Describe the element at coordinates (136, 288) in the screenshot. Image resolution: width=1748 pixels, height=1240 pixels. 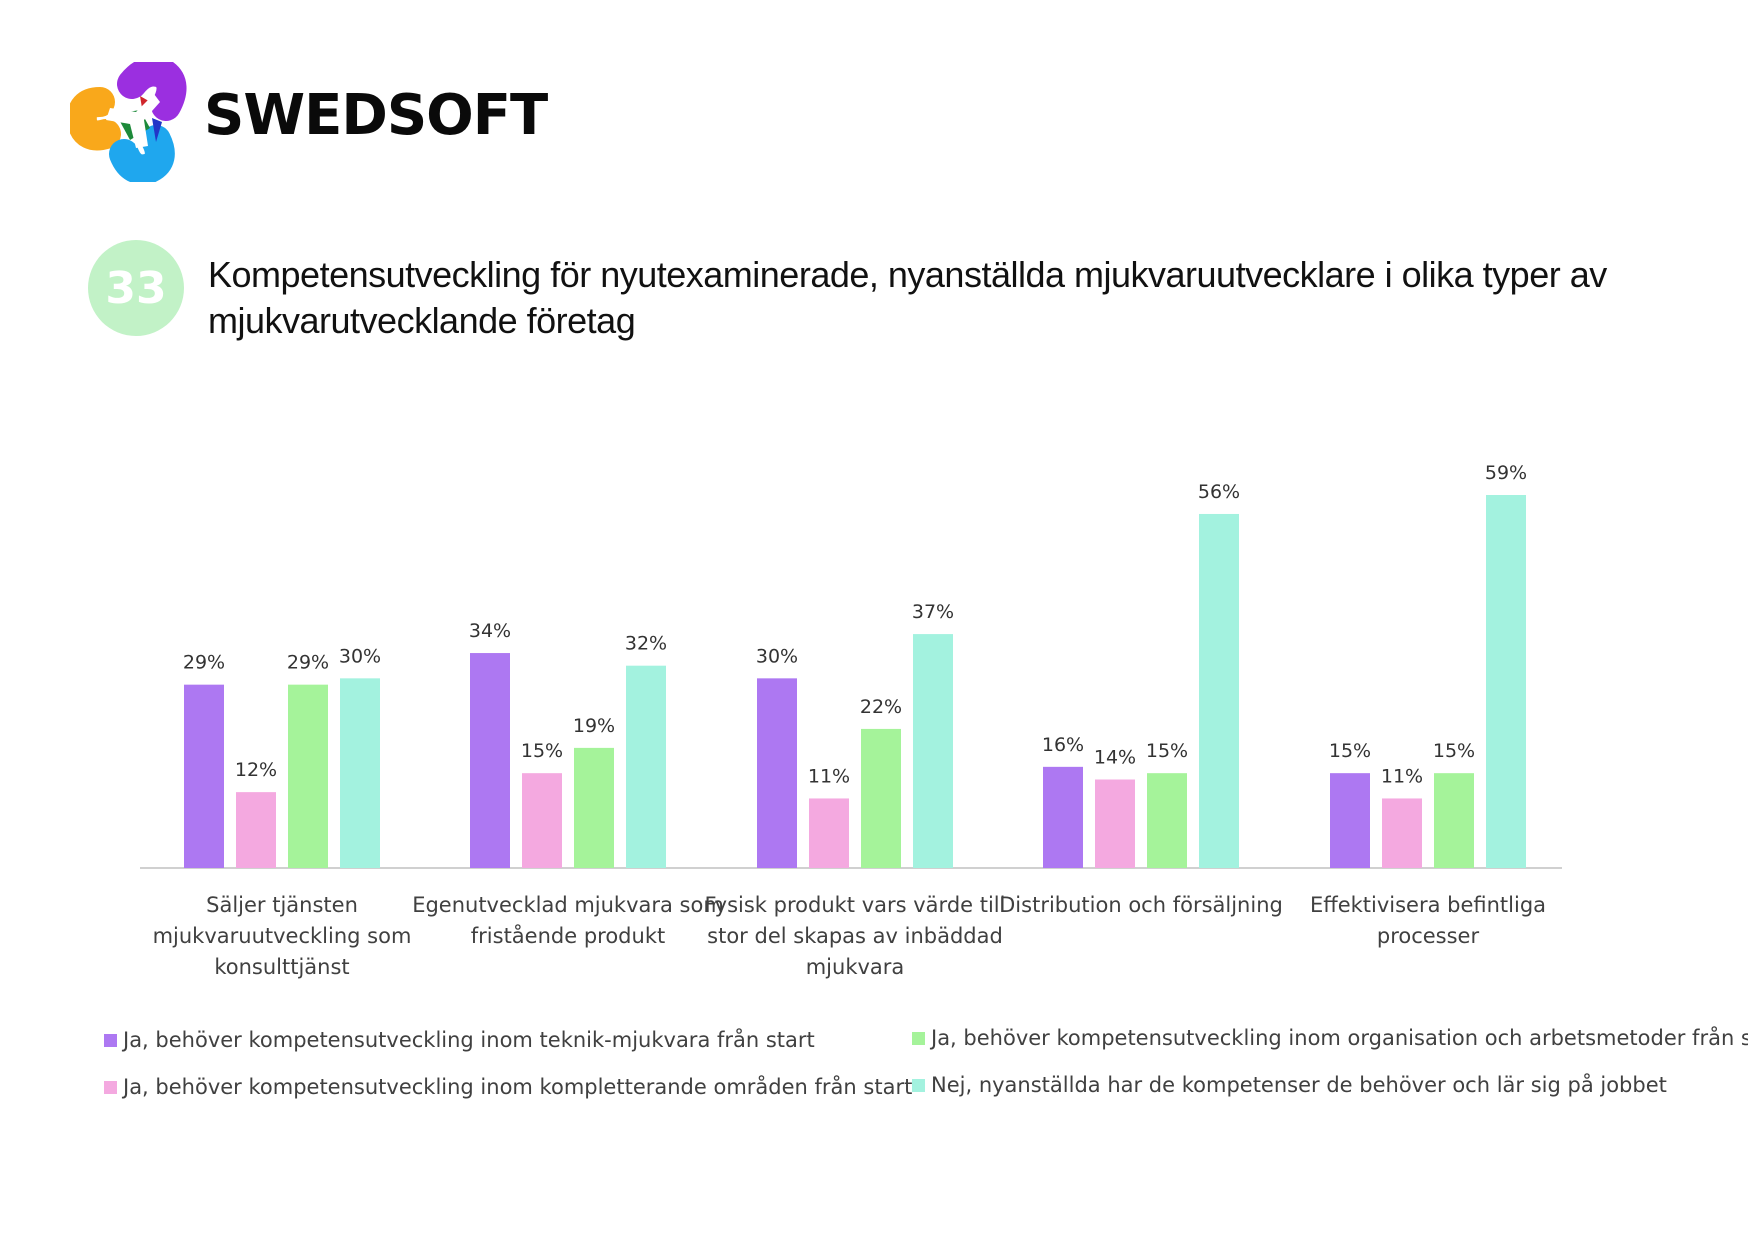
I see `figure-number-badge: 33` at that location.